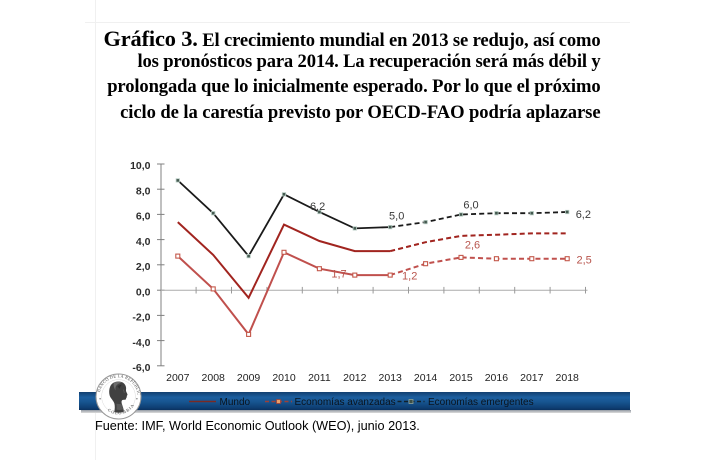 The image size is (701, 460). What do you see at coordinates (409, 277) in the screenshot?
I see `svg-text: 1,2` at bounding box center [409, 277].